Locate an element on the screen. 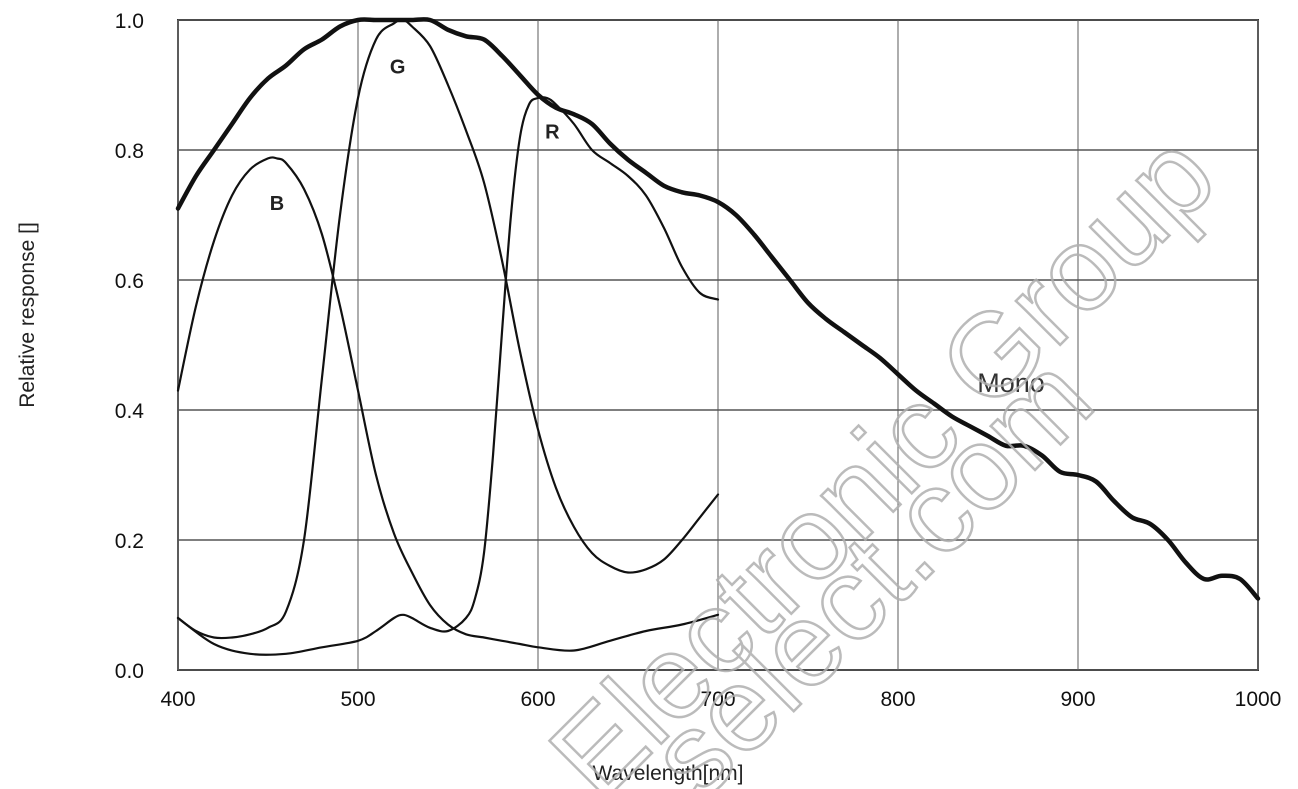 The image size is (1298, 789). series-label-b: B is located at coordinates (277, 204).